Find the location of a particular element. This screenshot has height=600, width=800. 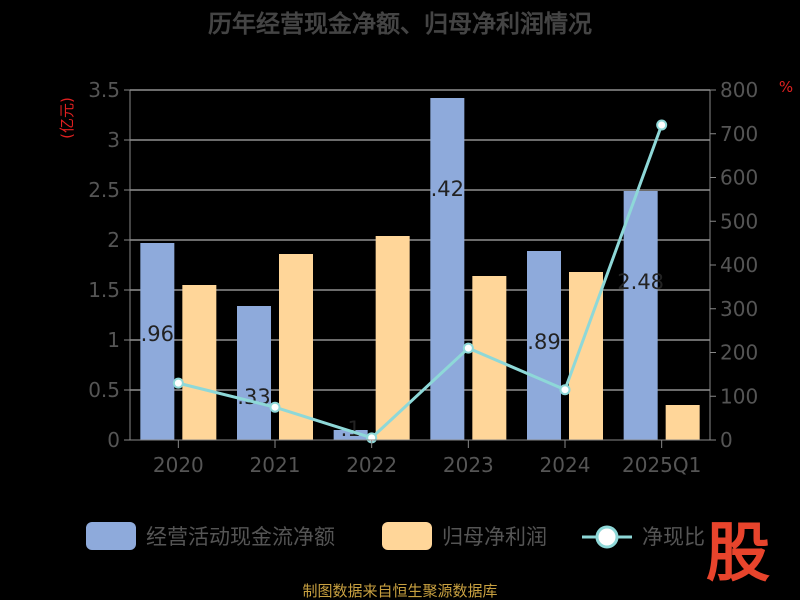

data-label-cashflow: .96 is located at coordinates (157, 334).